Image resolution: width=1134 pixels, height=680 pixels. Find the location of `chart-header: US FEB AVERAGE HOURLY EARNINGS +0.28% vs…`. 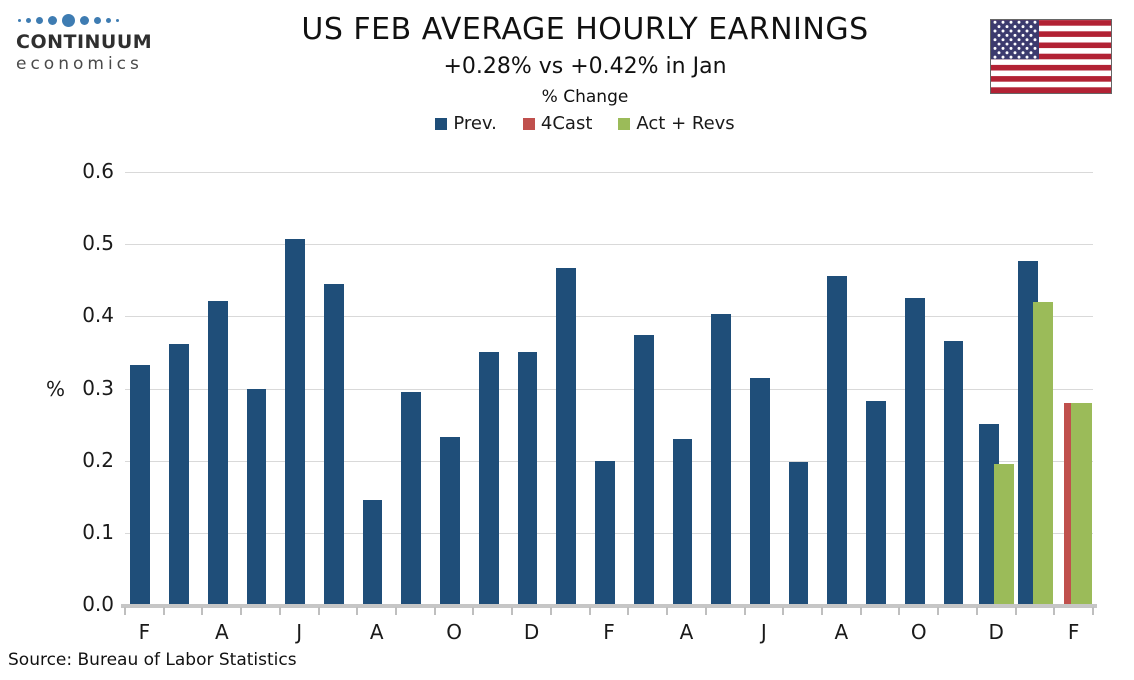

chart-header: US FEB AVERAGE HOURLY EARNINGS +0.28% vs… is located at coordinates (585, 73).